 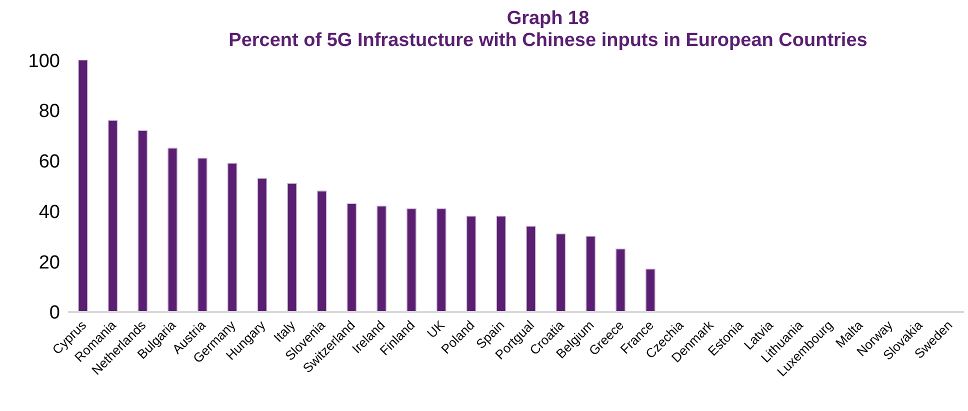 What do you see at coordinates (54, 313) in the screenshot?
I see `y-tick-label: 0` at bounding box center [54, 313].